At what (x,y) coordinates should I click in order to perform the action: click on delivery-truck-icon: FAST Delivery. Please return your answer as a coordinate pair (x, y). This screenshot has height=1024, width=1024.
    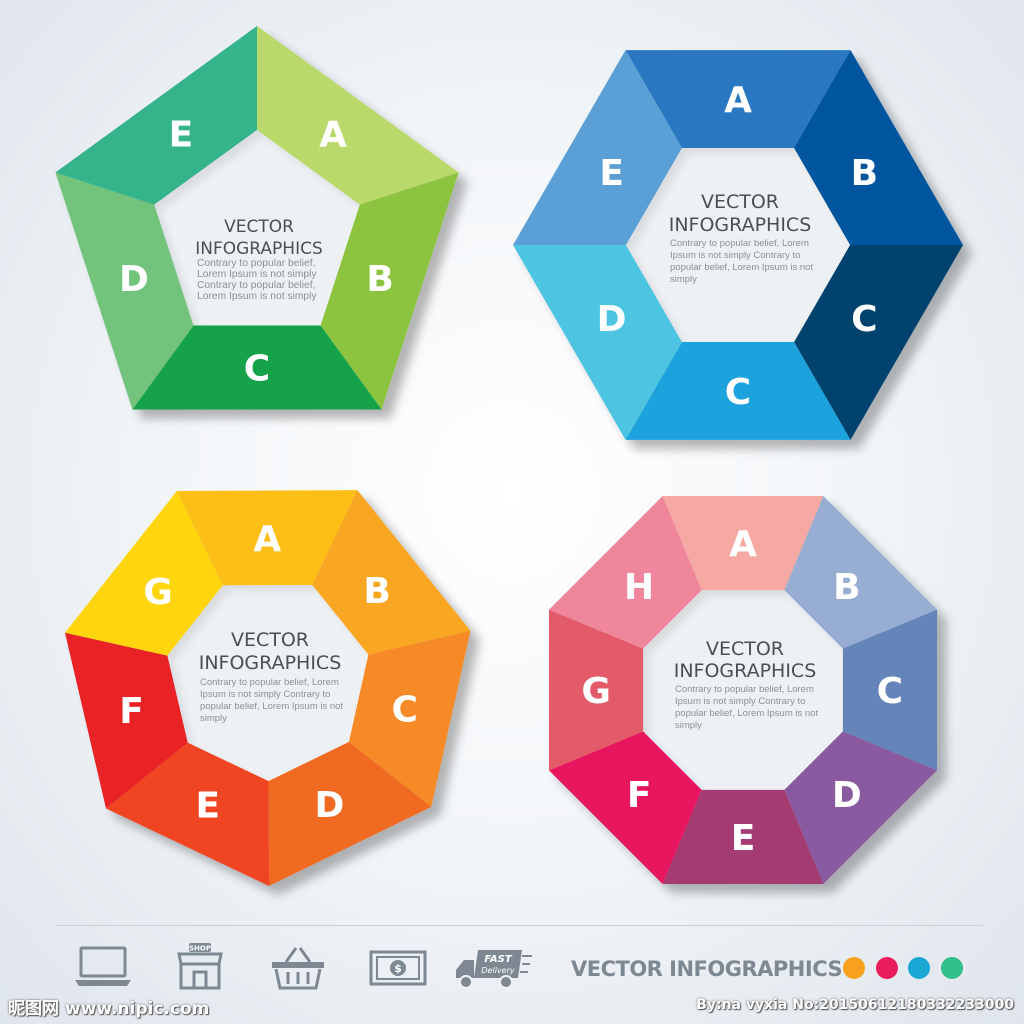
    Looking at the image, I should click on (494, 969).